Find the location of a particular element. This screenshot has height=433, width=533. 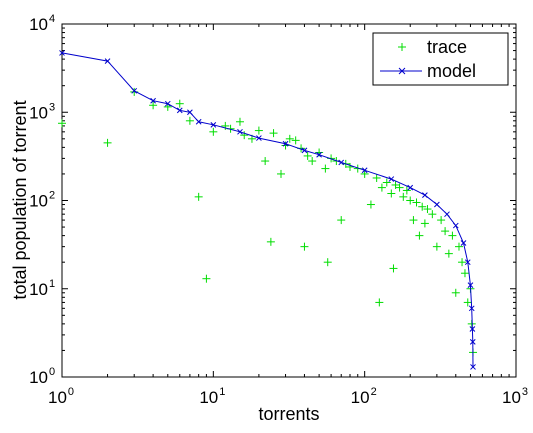

legend-label-model: model is located at coordinates (451, 71).